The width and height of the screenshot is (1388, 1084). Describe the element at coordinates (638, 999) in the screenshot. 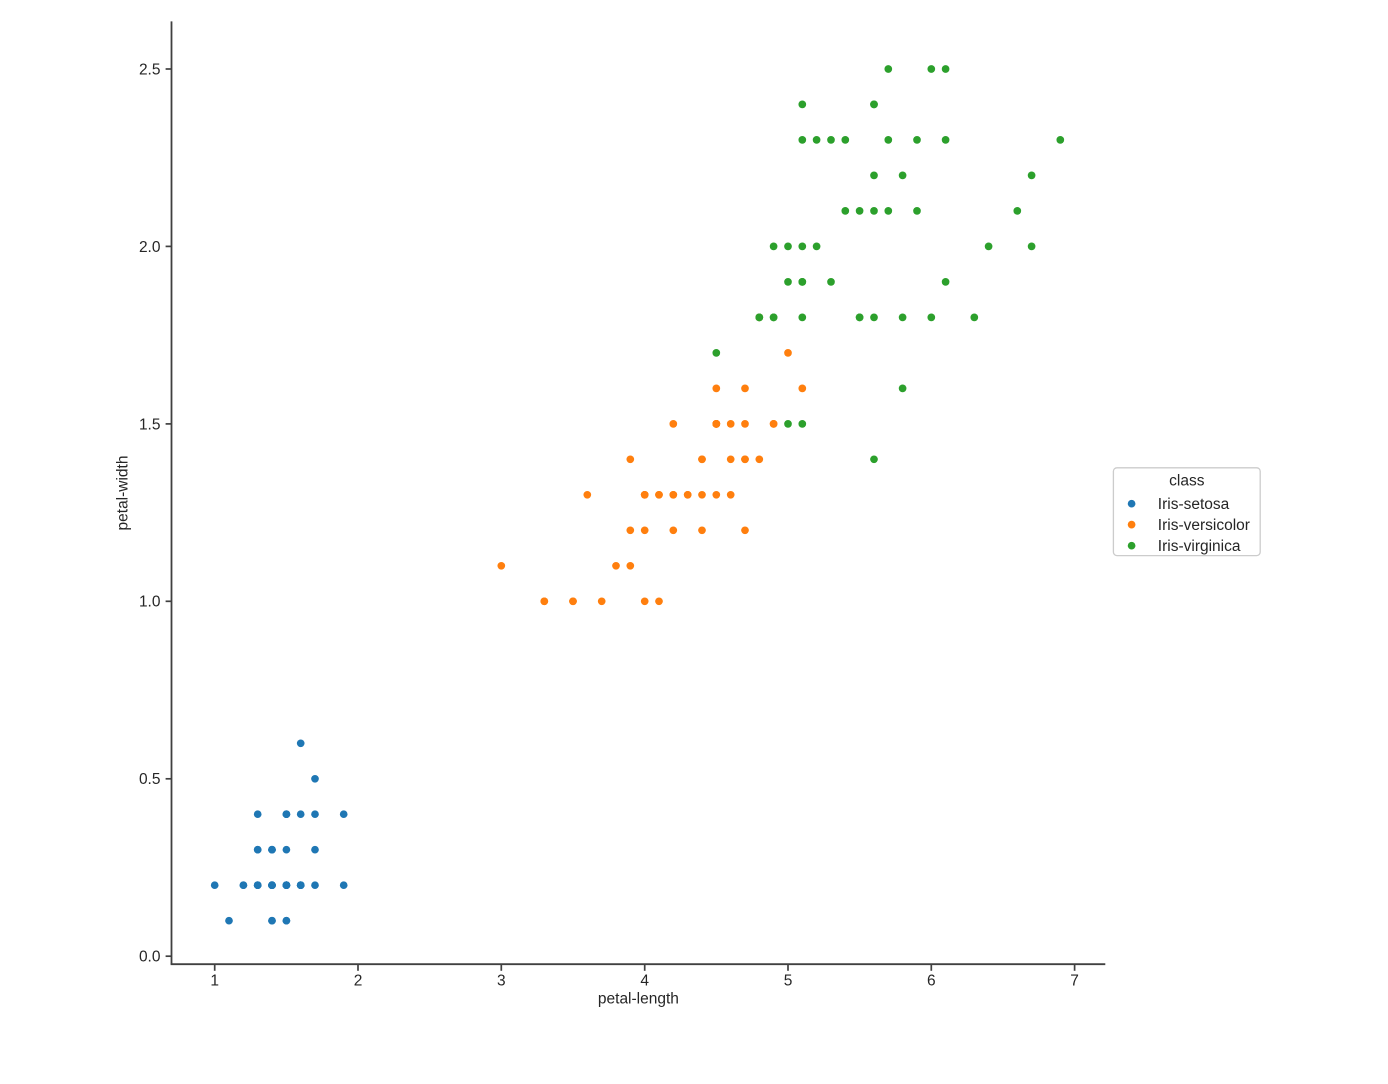

I see `svg-text: petal-length` at that location.